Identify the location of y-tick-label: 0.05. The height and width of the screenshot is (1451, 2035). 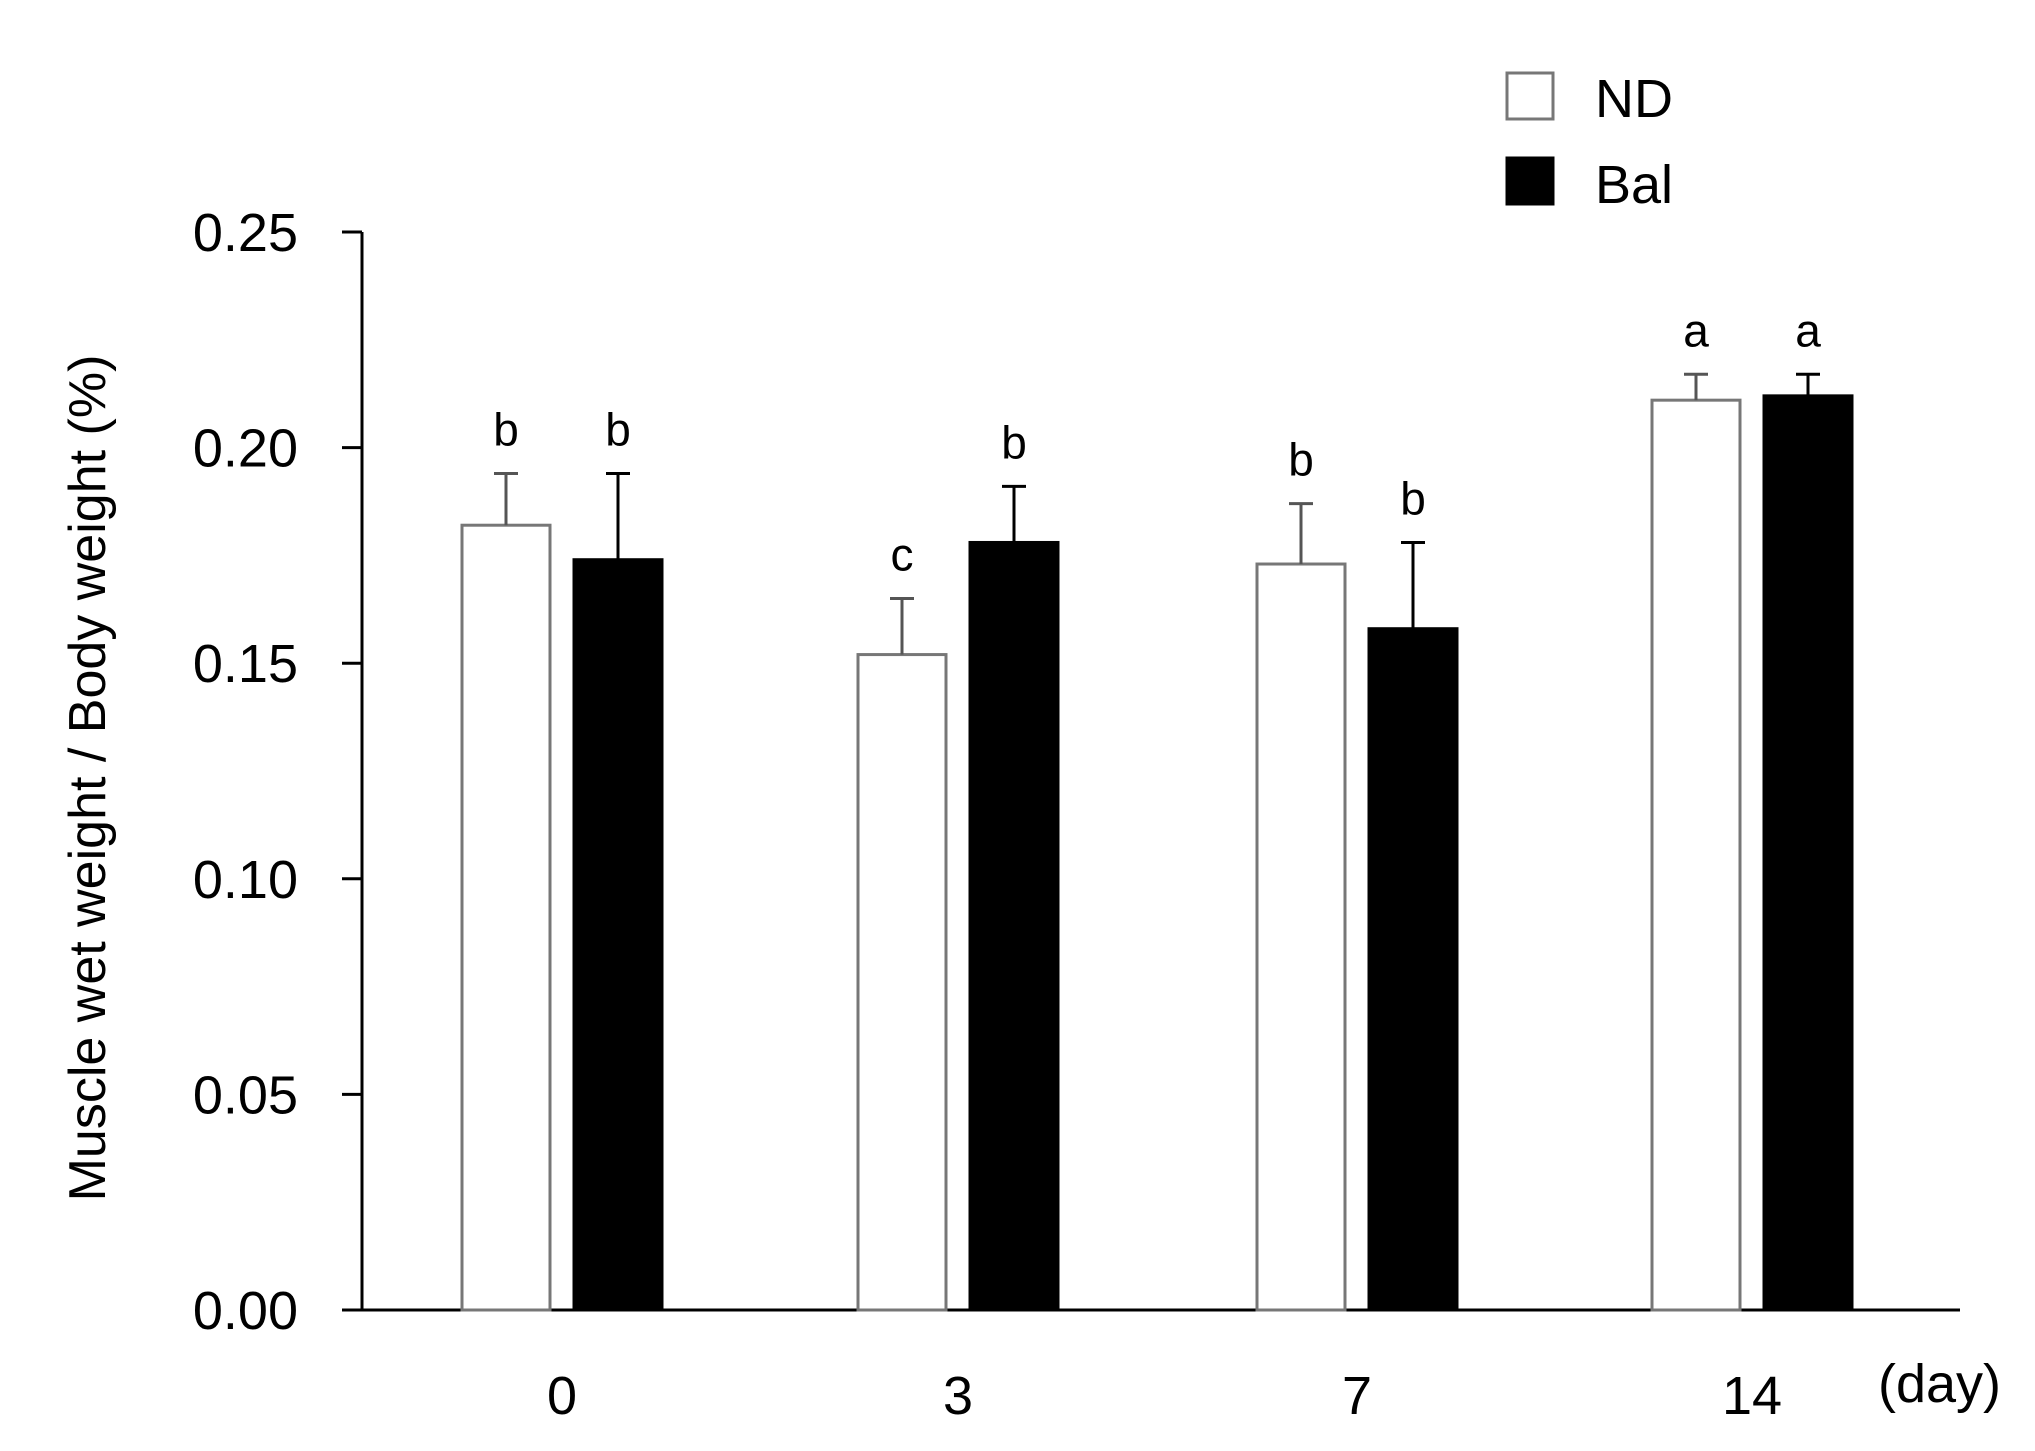
(245, 1095).